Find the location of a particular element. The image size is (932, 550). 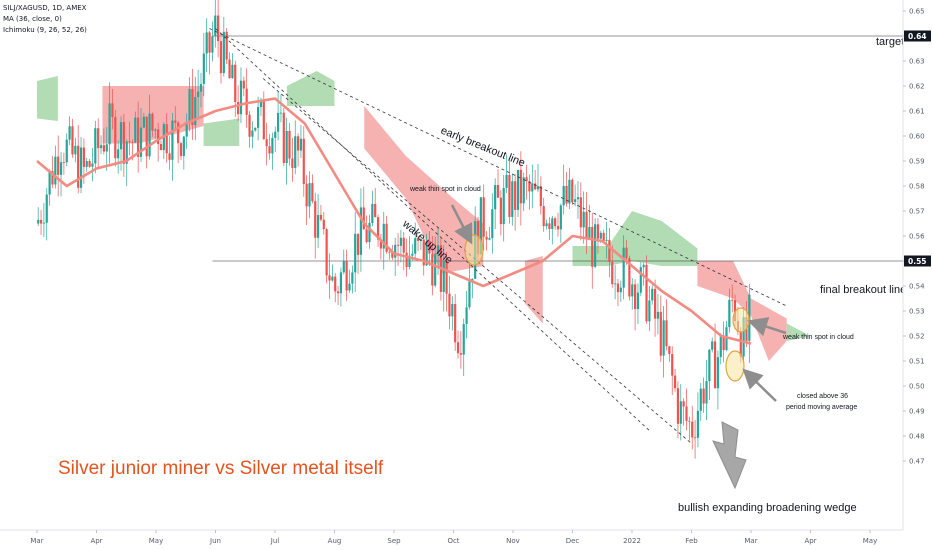

weak-spot-label: weak thin spot in cloud is located at coordinates (818, 337).